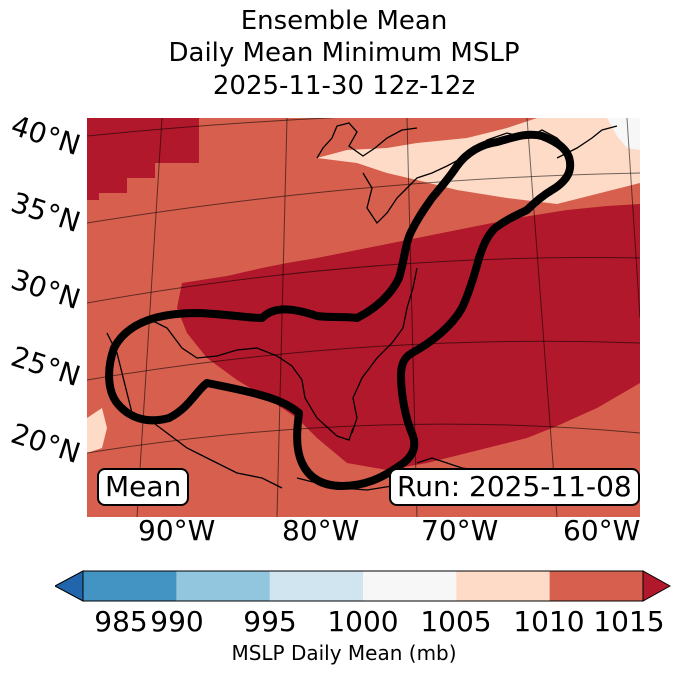 The width and height of the screenshot is (688, 674). I want to click on colorbar-tick: 1010, so click(549, 621).